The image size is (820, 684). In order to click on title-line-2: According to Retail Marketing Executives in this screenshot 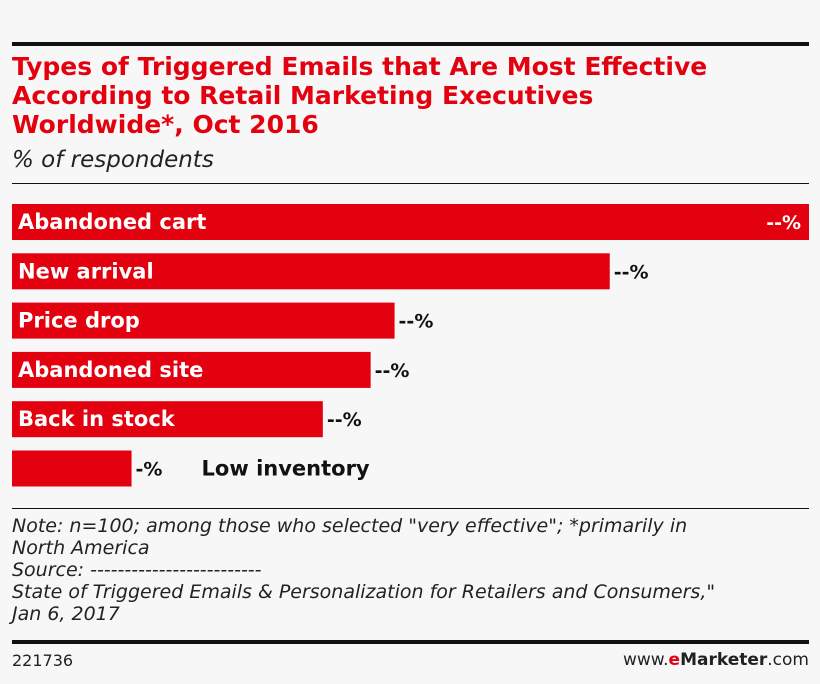, I will do `click(303, 95)`.